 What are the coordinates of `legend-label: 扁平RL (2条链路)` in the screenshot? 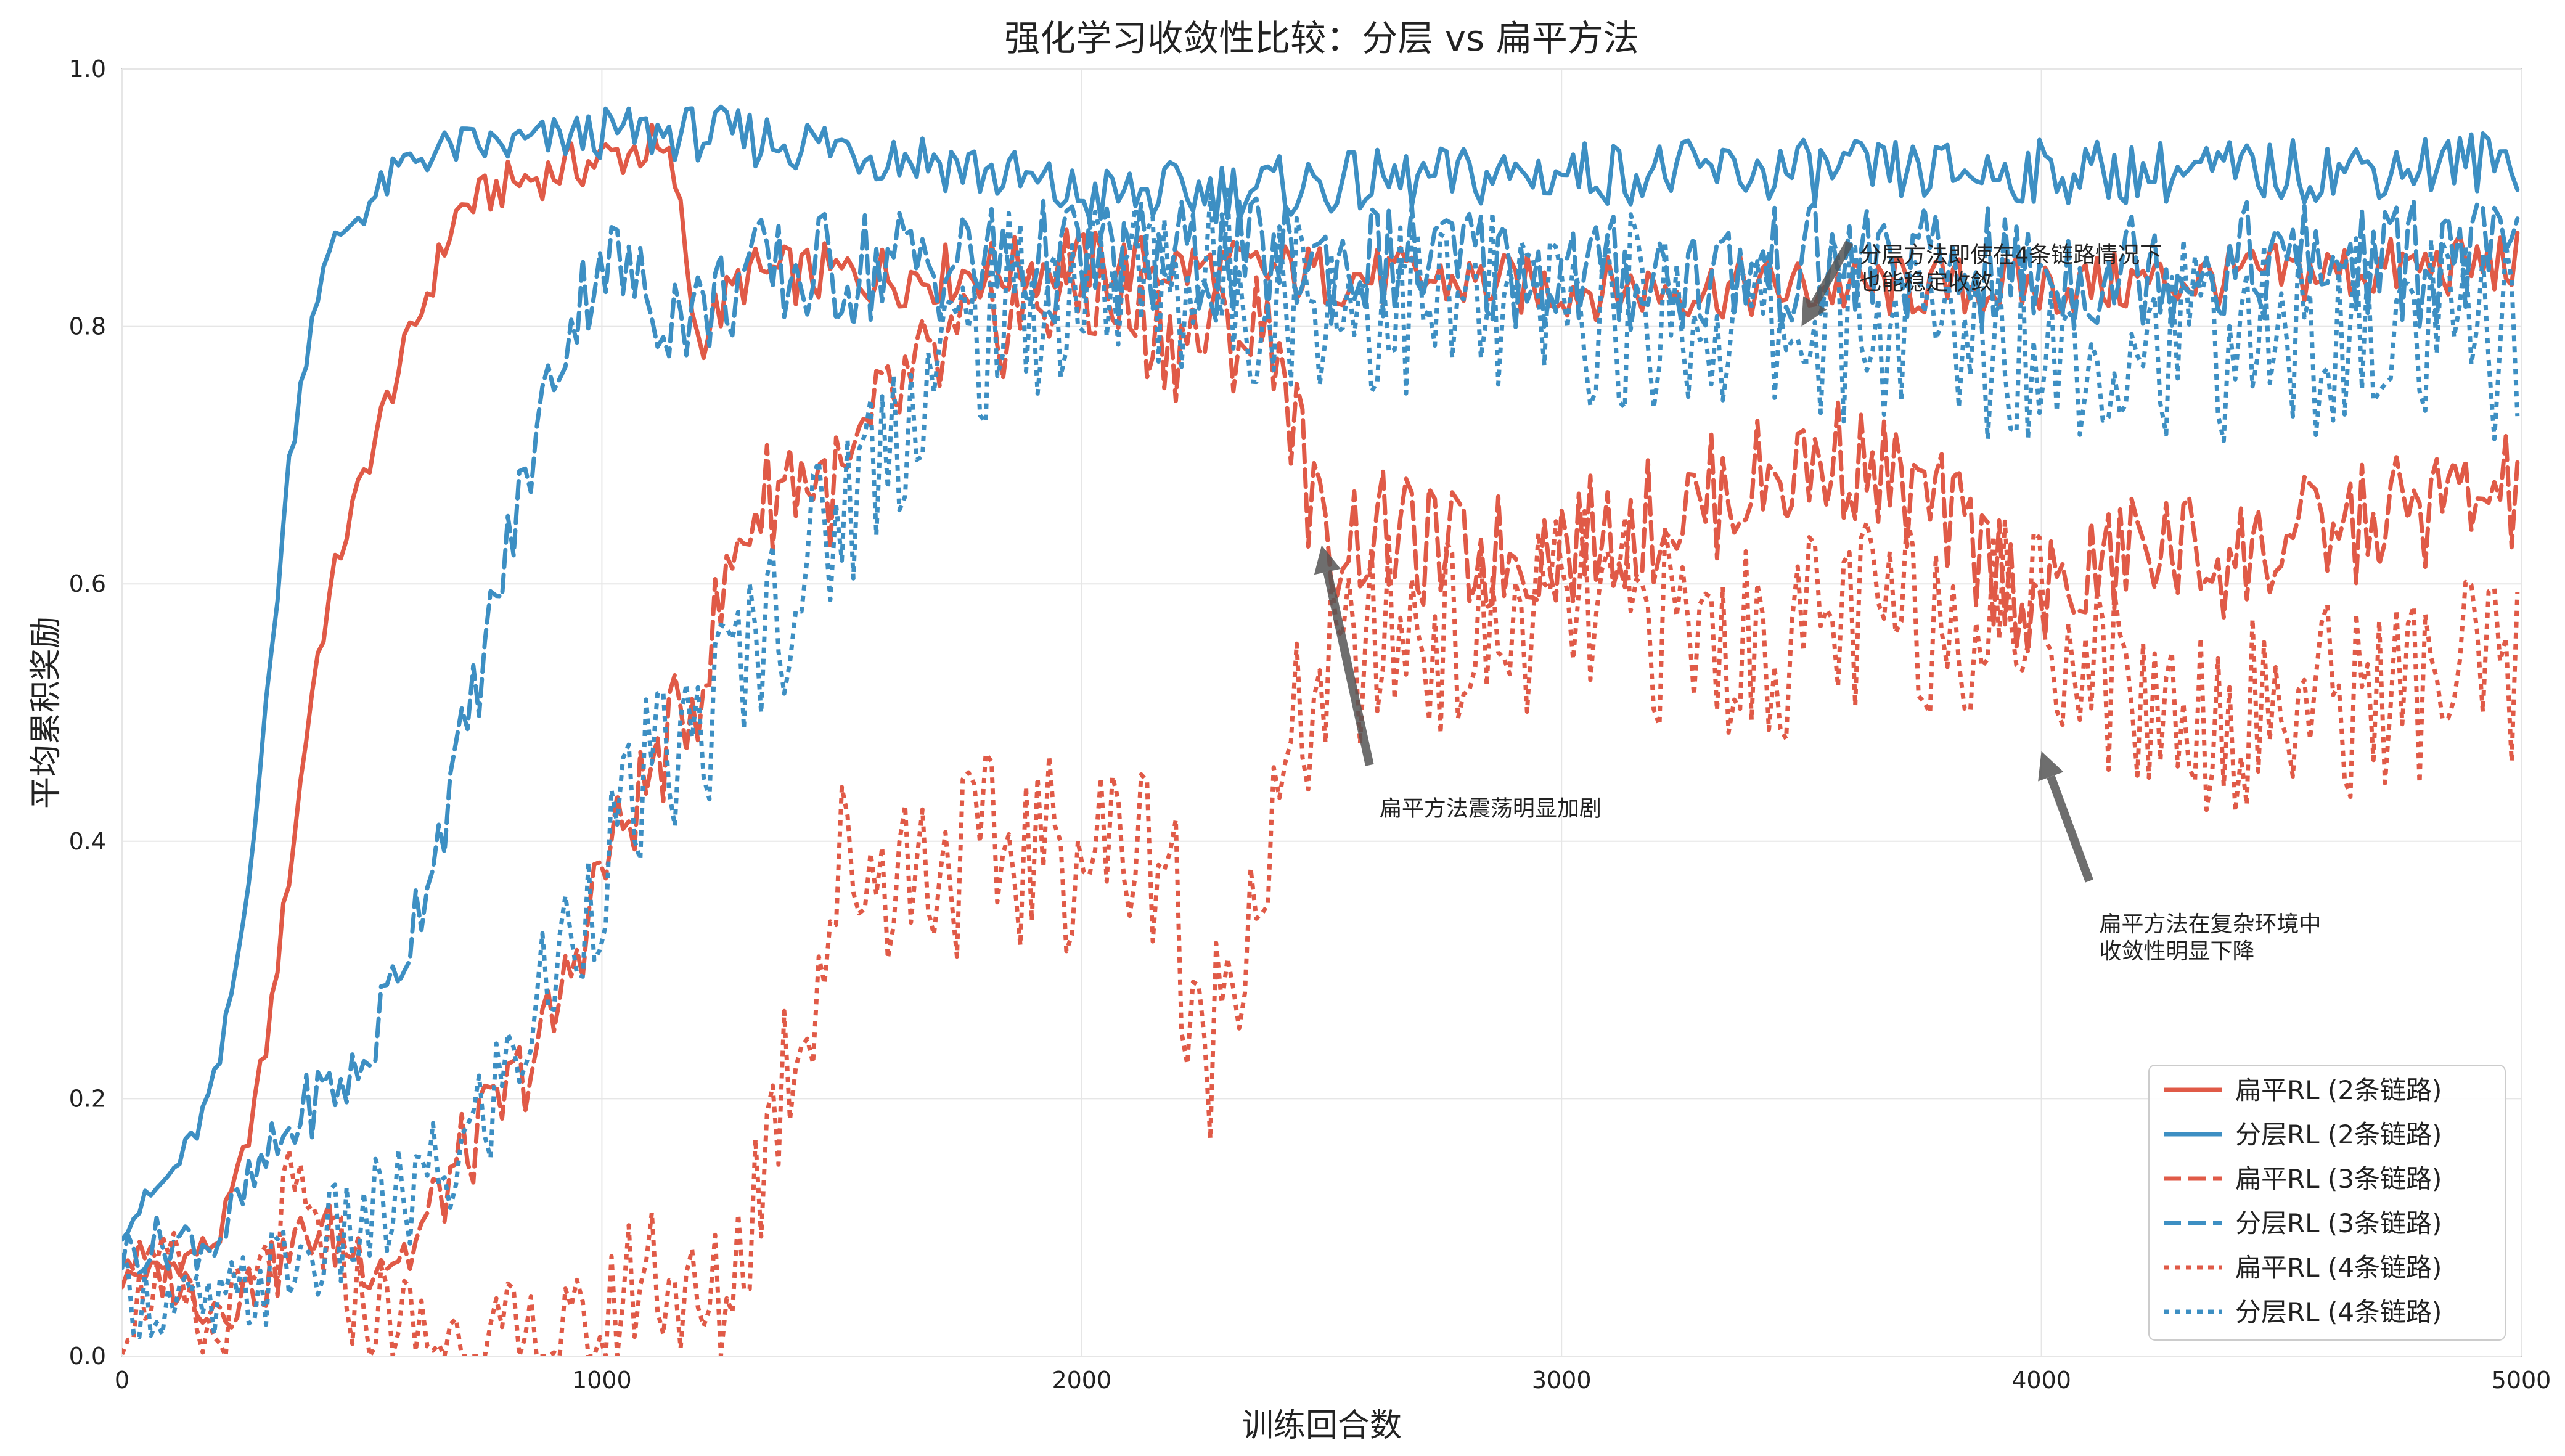 It's located at (2338, 1090).